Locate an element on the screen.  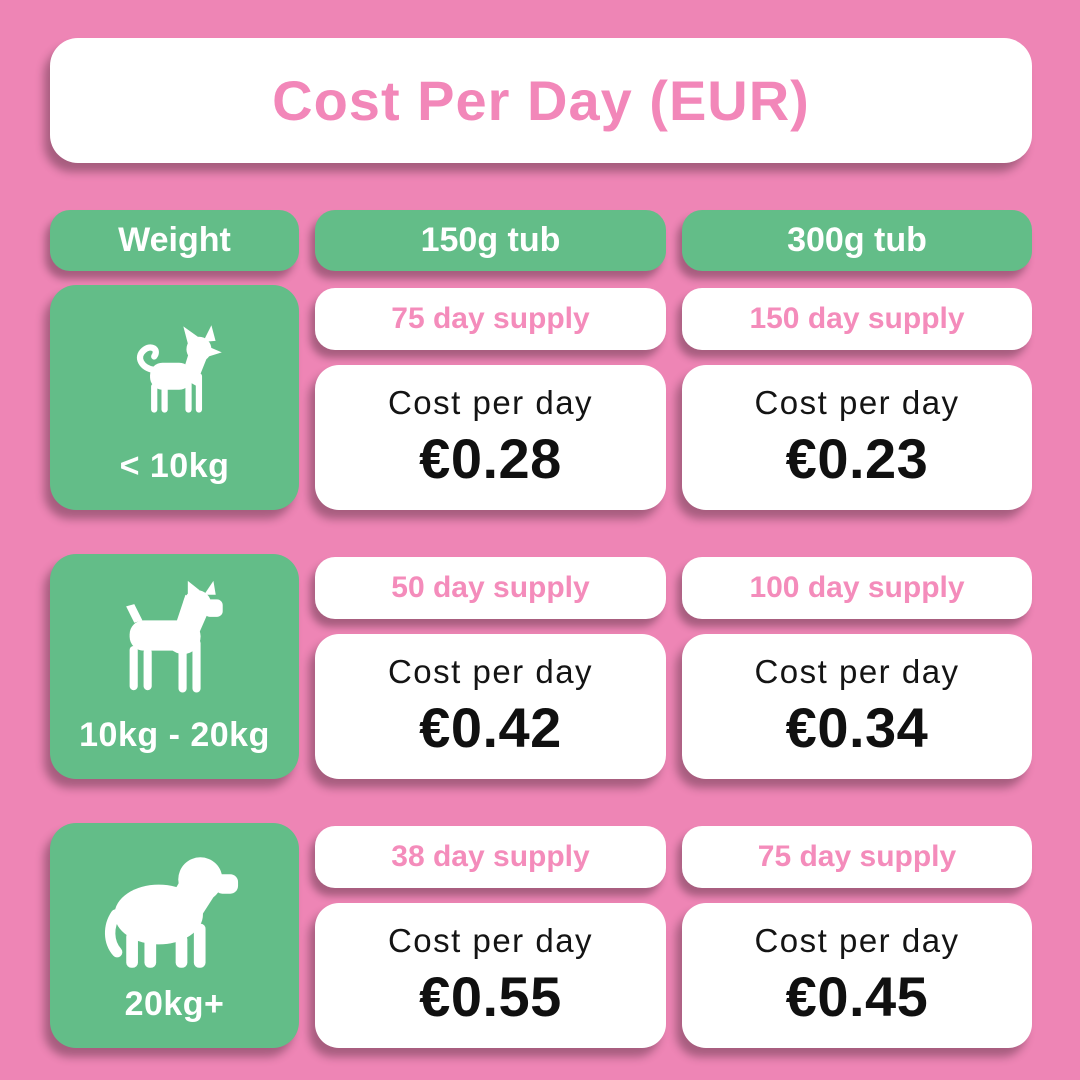
supply-text: 50 day supply is located at coordinates (490, 587).